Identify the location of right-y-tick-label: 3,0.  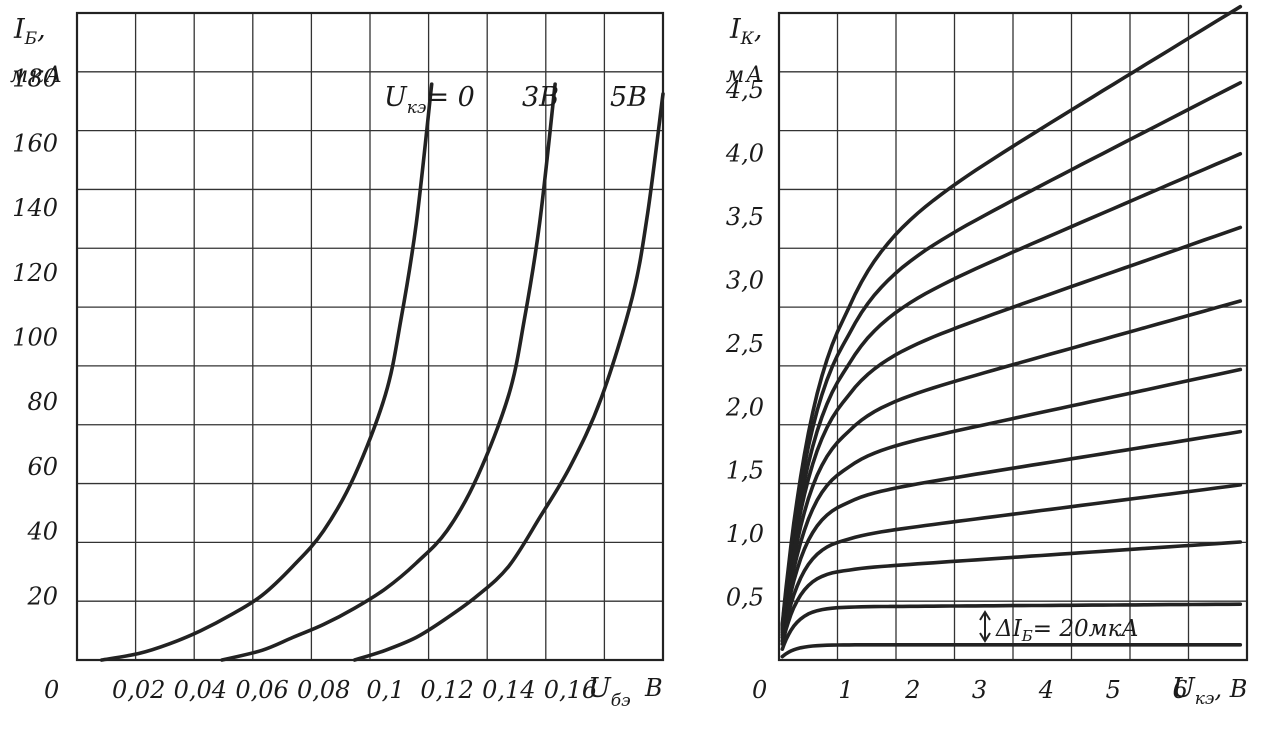
(745, 280).